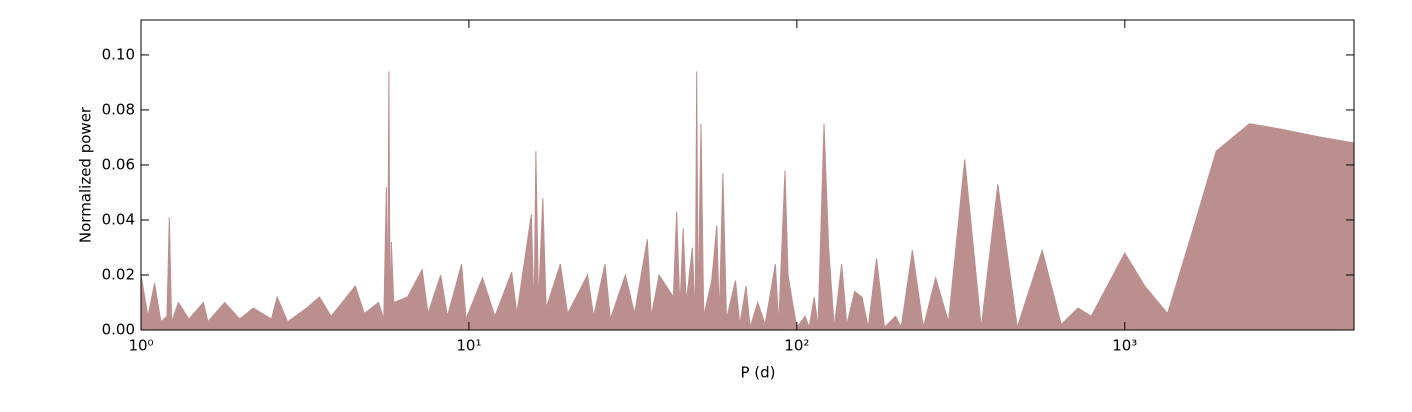 The image size is (1412, 412). I want to click on y-axis-label: Normalized power, so click(86, 174).